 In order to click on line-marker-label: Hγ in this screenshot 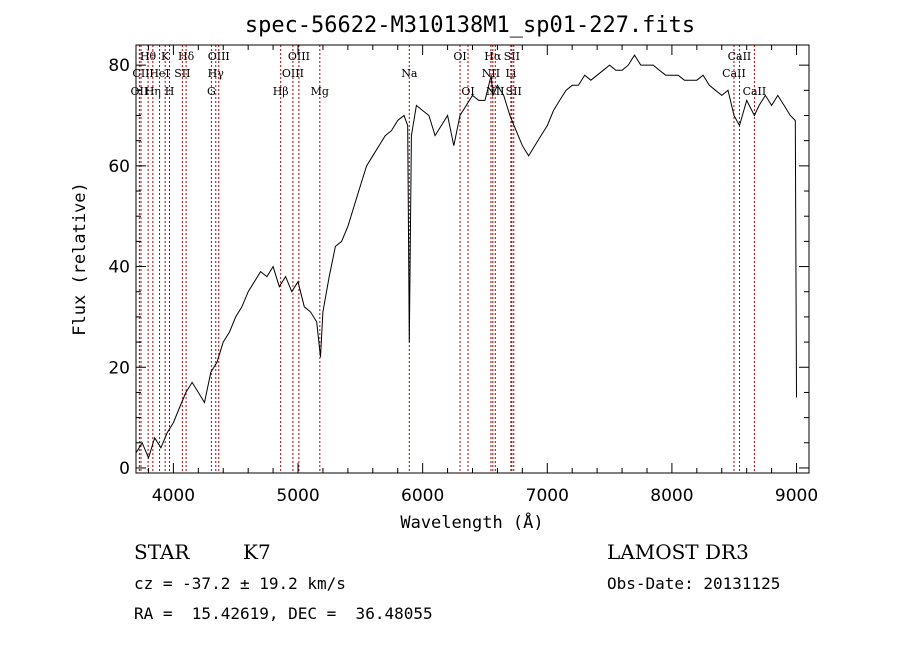, I will do `click(216, 73)`.